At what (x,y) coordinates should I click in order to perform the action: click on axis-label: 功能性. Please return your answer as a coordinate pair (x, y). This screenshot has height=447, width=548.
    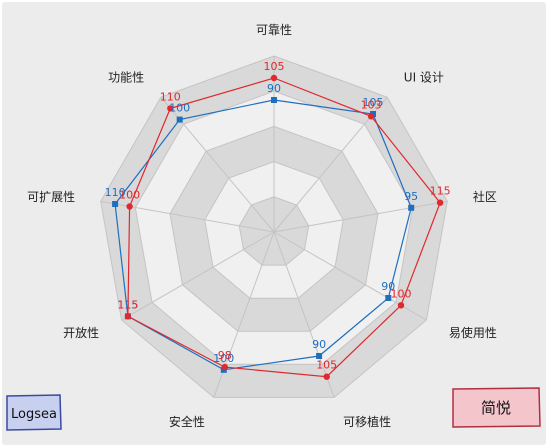
    Looking at the image, I should click on (126, 77).